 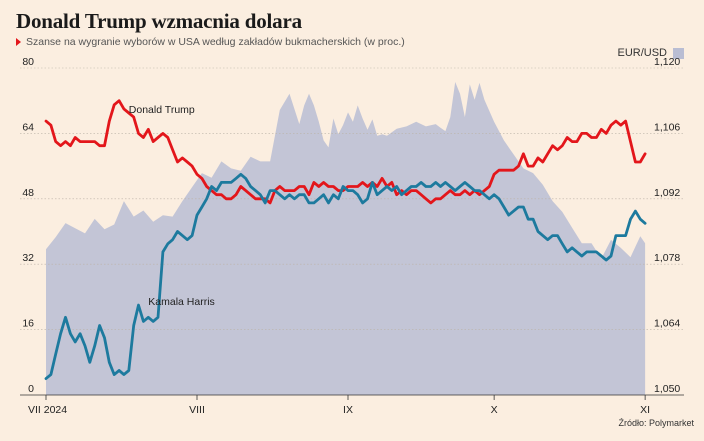 I want to click on x-axis-tick-label: XI, so click(x=645, y=410).